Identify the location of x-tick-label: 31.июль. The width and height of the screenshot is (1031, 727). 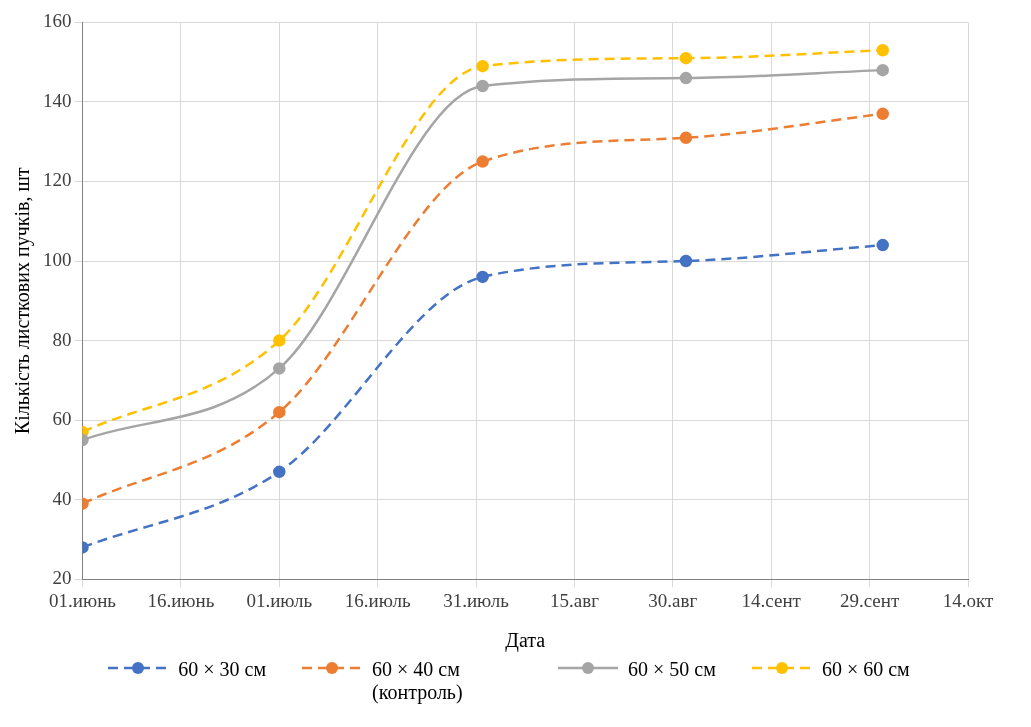
(476, 600).